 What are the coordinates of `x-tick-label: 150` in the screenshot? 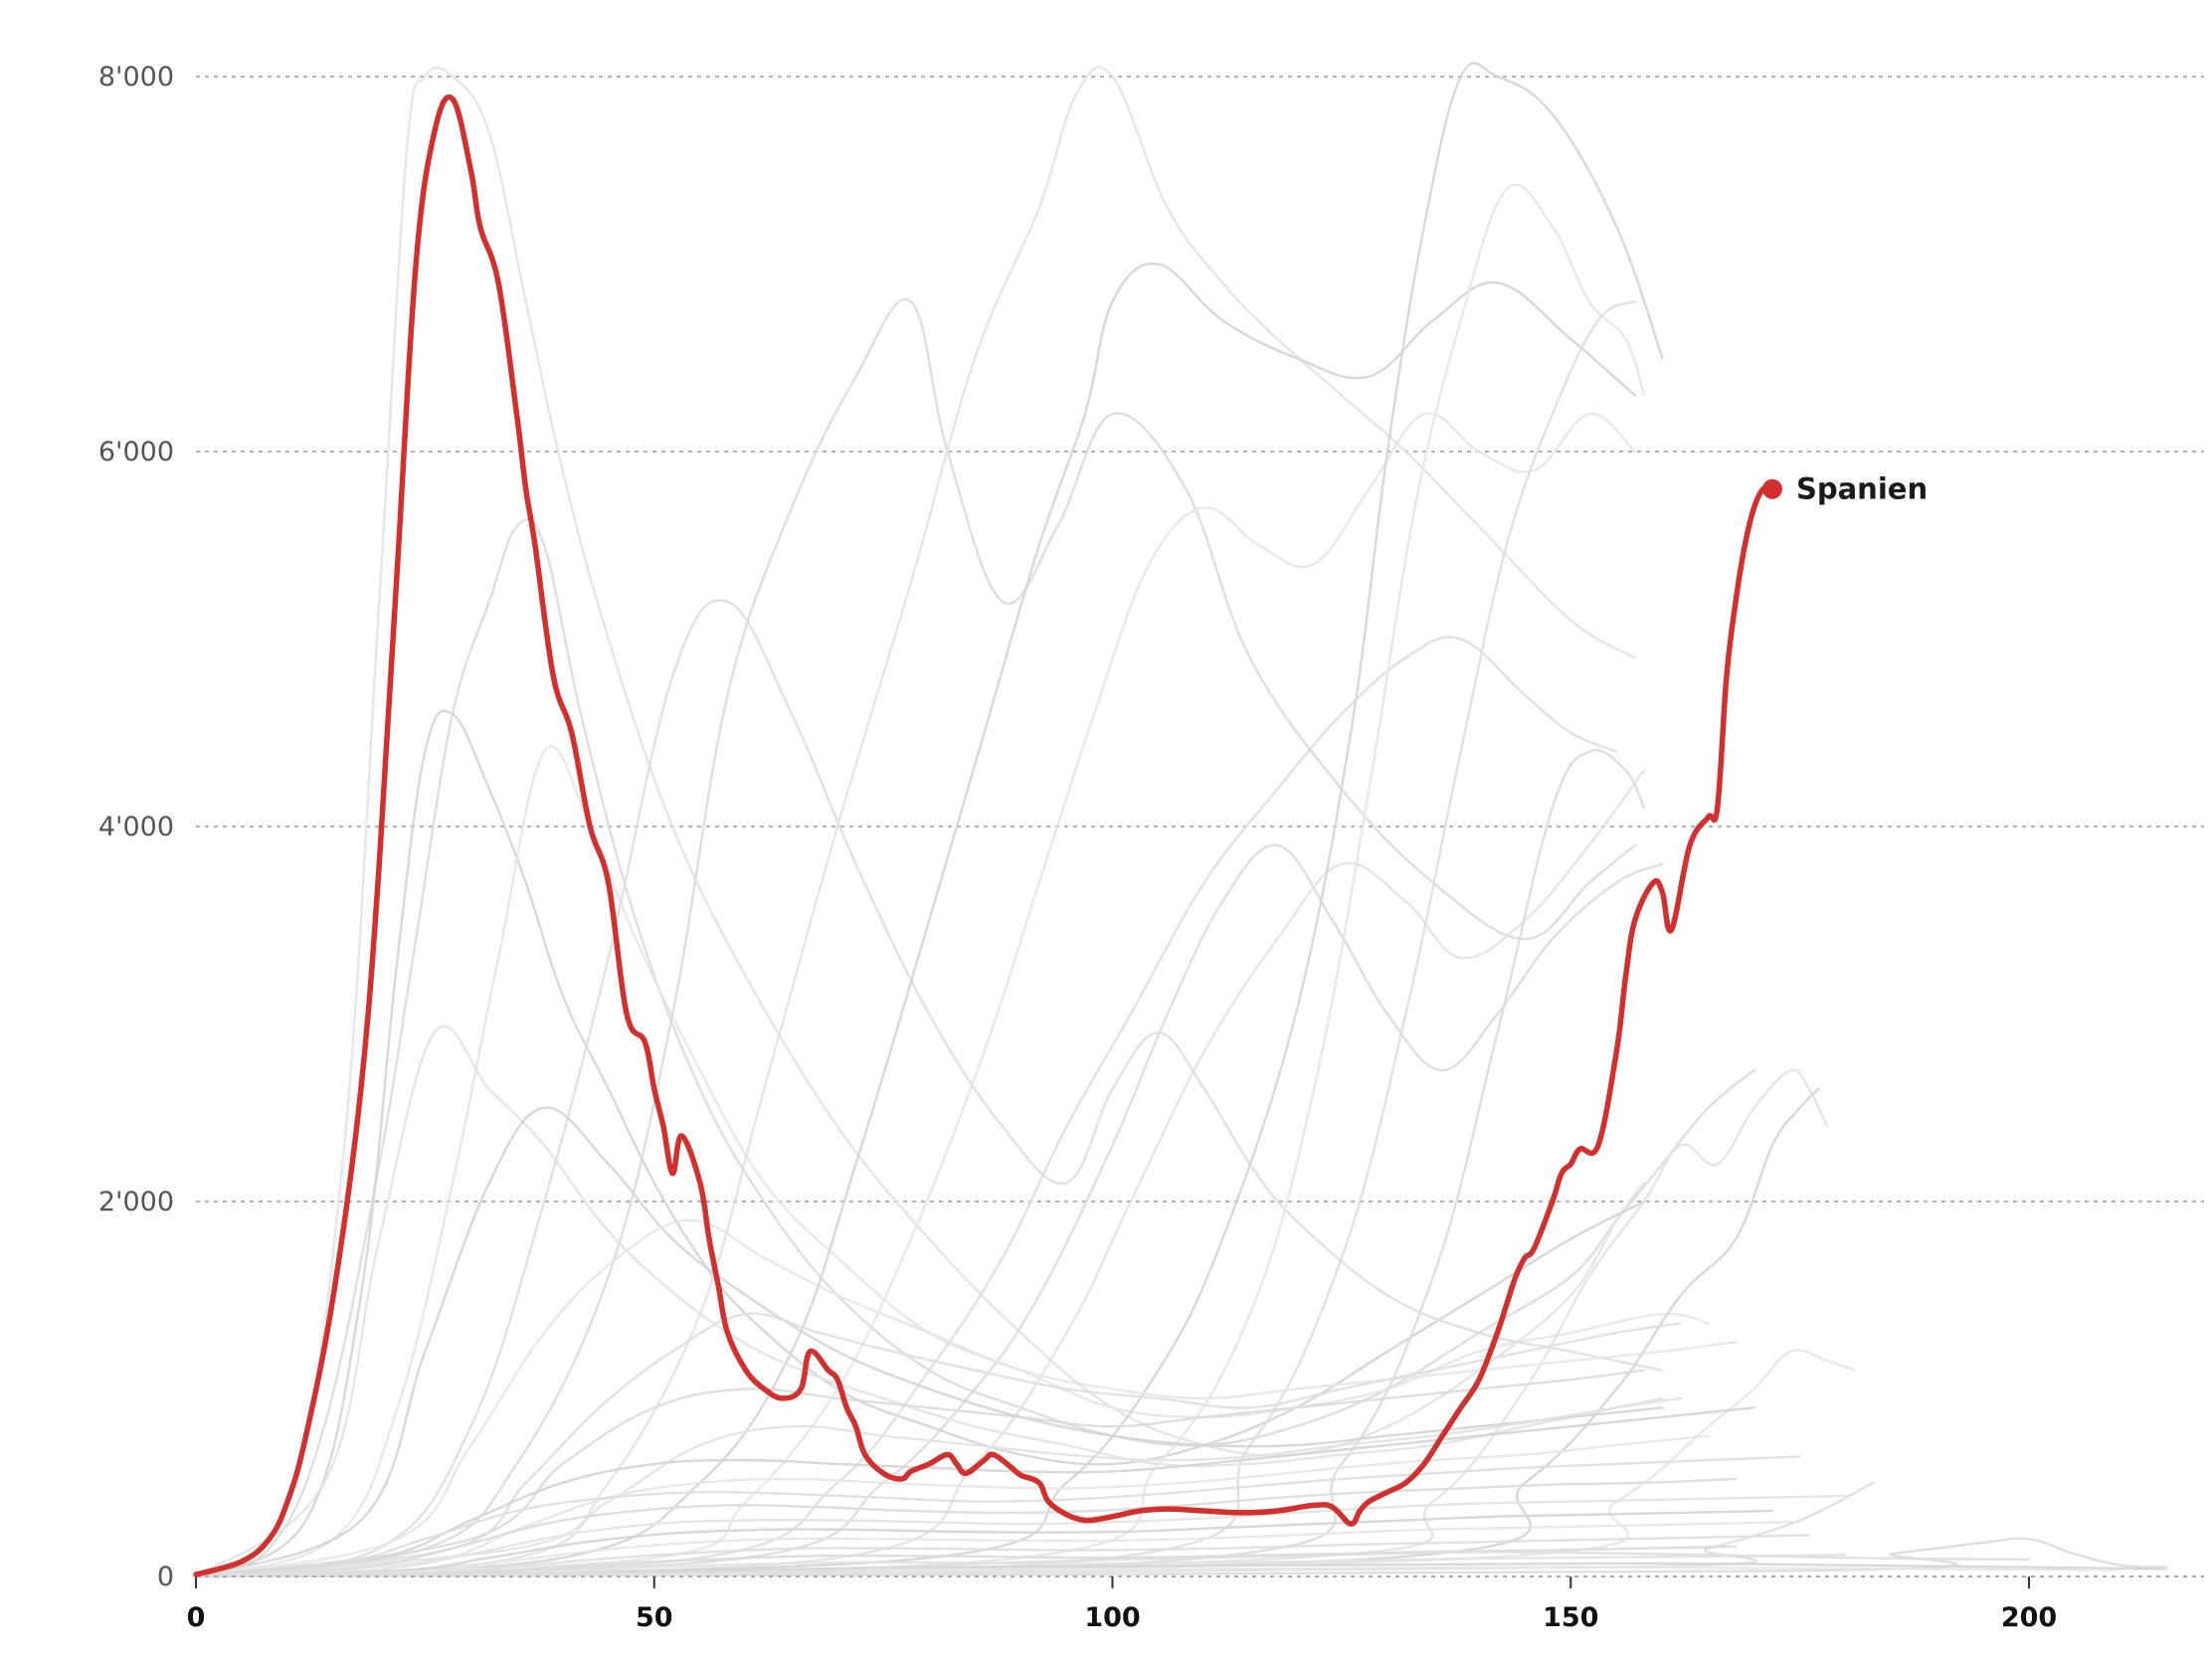 It's located at (1570, 1617).